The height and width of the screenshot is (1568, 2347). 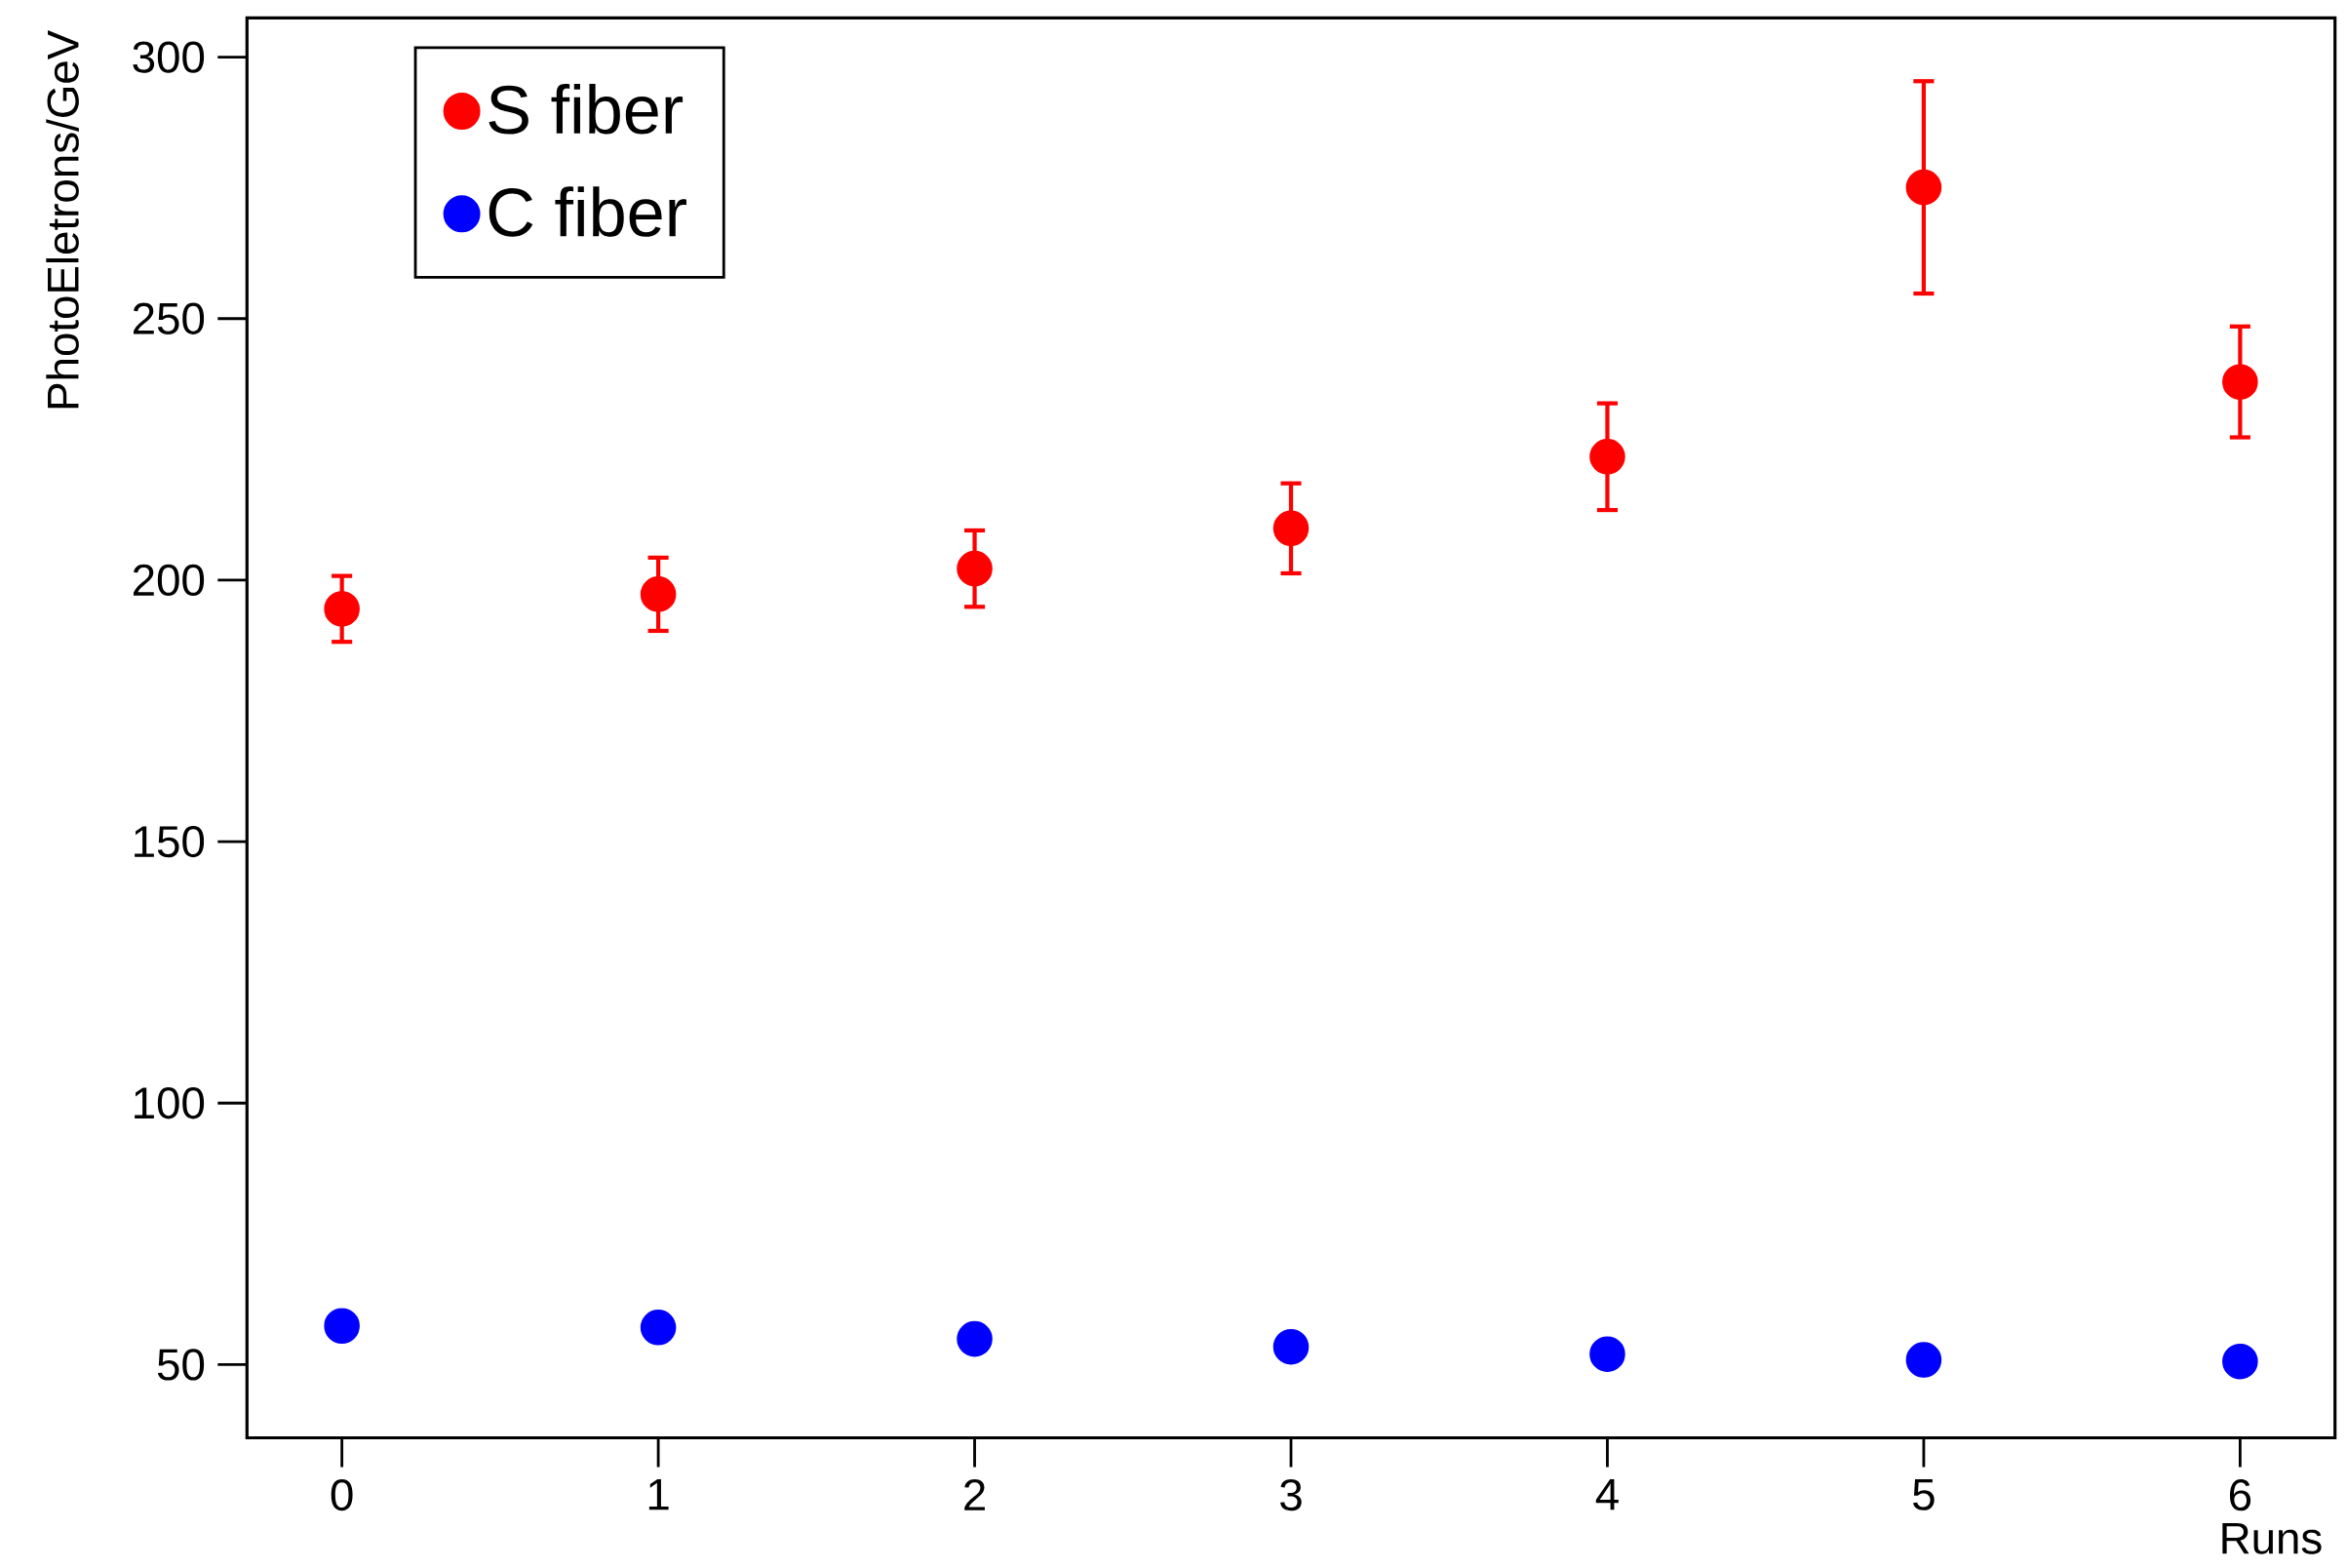 I want to click on y-tick-label: 150, so click(x=170, y=841).